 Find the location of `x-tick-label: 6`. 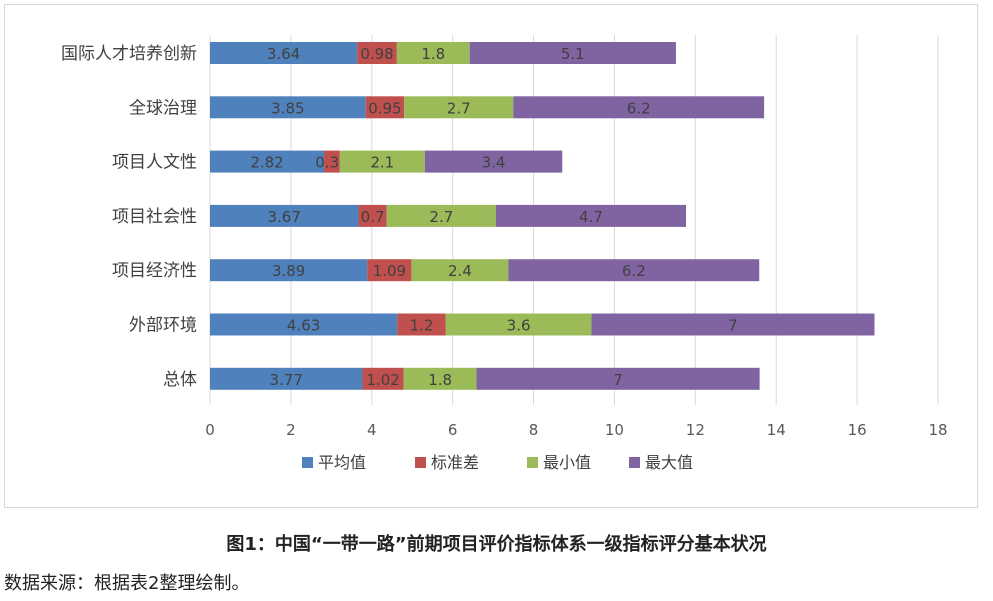

x-tick-label: 6 is located at coordinates (453, 430).